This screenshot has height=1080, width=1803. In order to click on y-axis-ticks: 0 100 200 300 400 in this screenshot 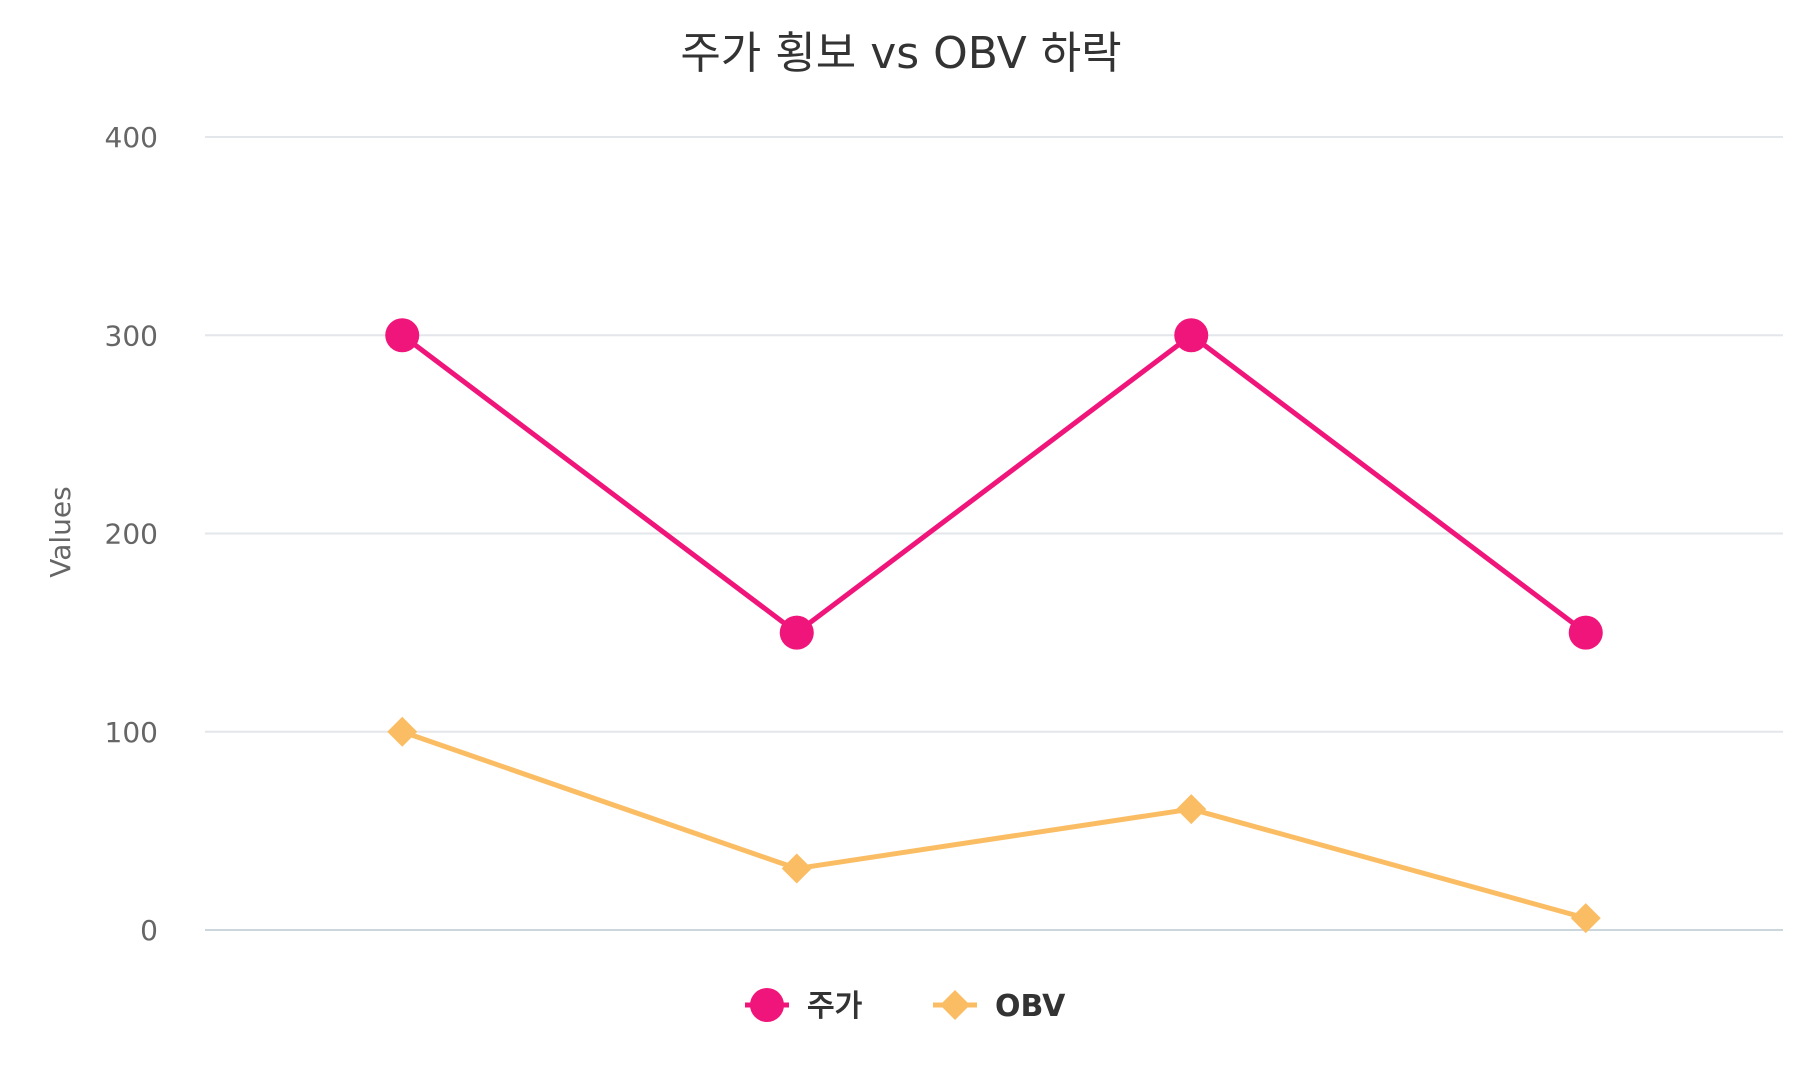, I will do `click(131, 534)`.